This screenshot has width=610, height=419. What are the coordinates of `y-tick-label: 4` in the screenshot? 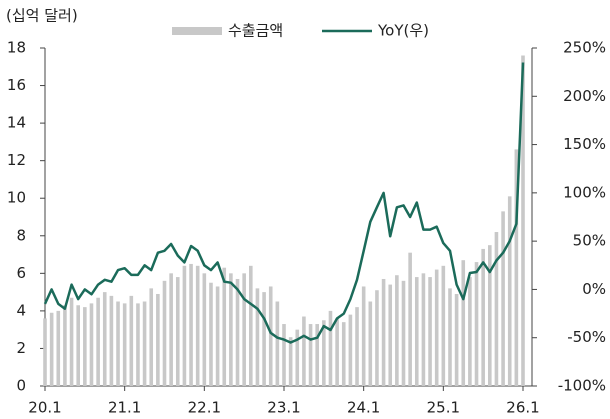 It's located at (21, 310).